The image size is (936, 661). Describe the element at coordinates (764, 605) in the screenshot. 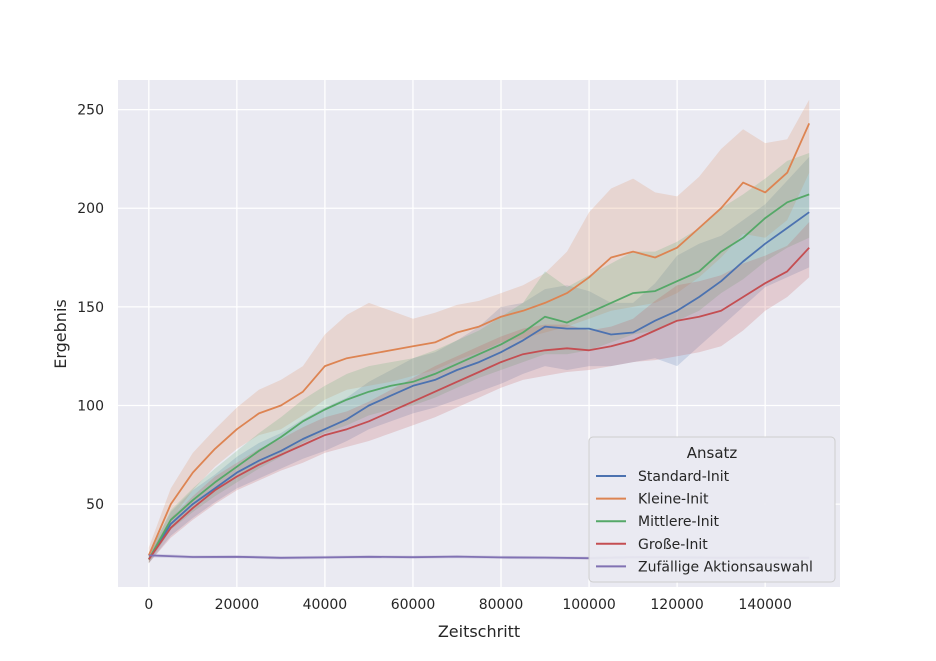

I see `x-tick-label: 140000` at that location.